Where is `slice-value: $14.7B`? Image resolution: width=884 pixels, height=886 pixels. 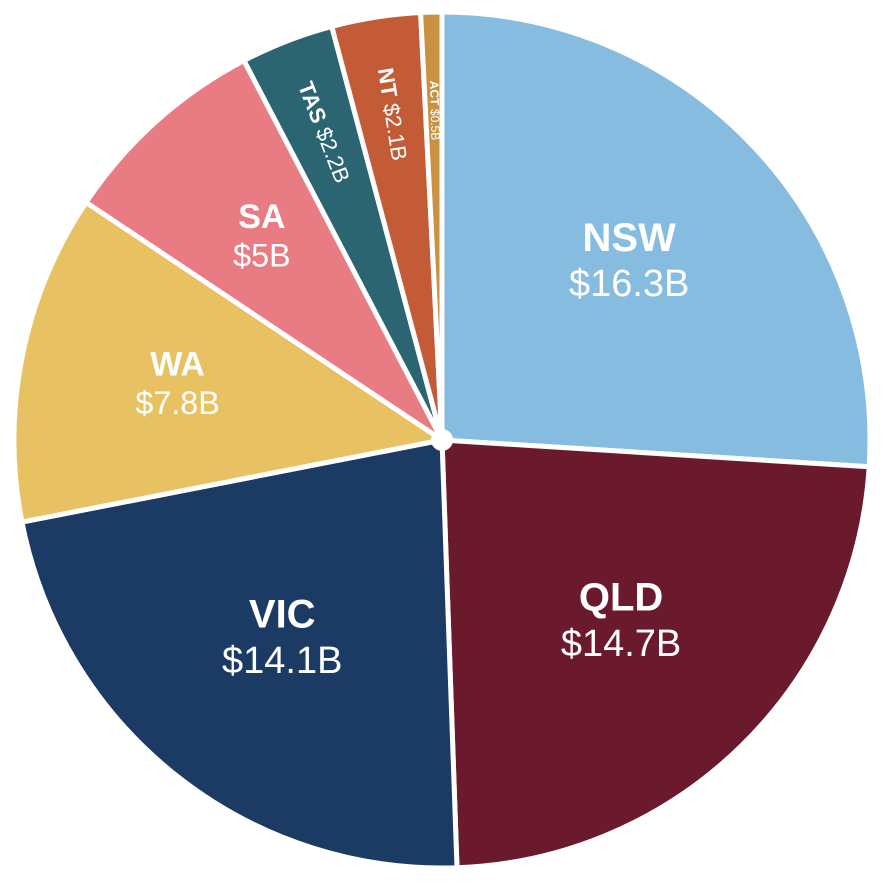
slice-value: $14.7B is located at coordinates (621, 644).